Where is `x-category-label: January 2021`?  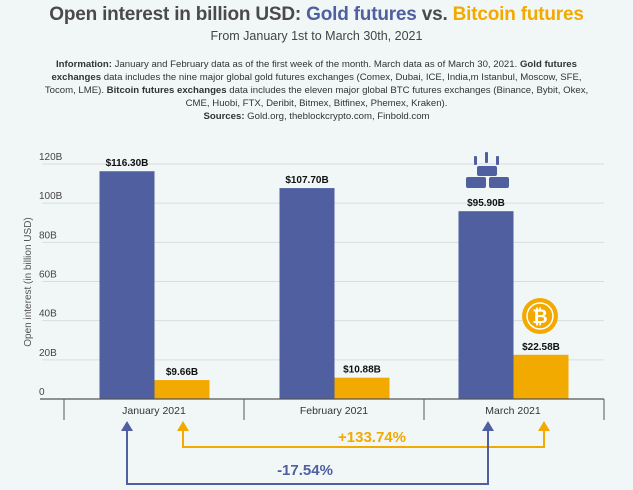
x-category-label: January 2021 is located at coordinates (154, 411).